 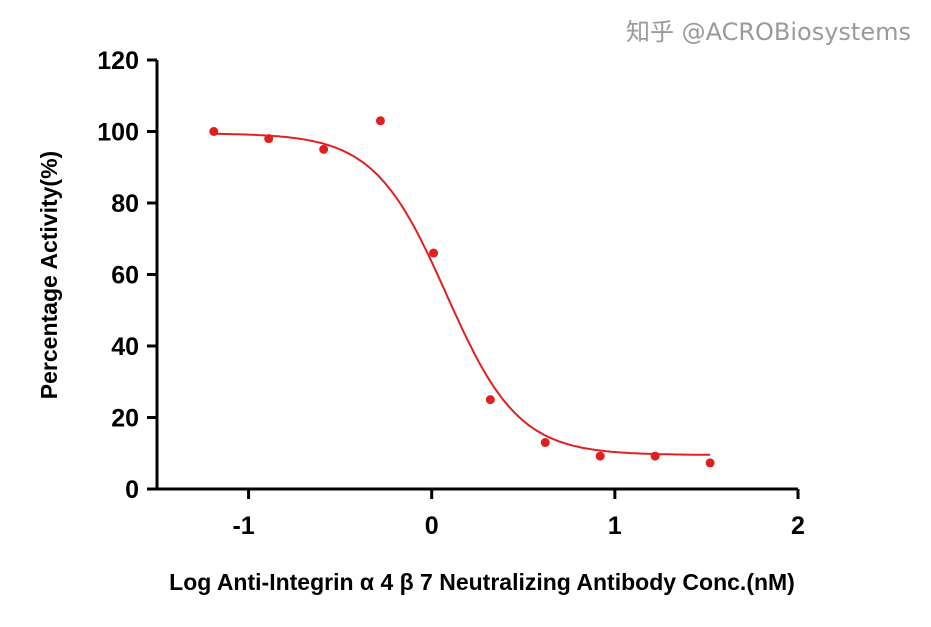 I want to click on y-tick-label: 80, so click(x=125, y=204).